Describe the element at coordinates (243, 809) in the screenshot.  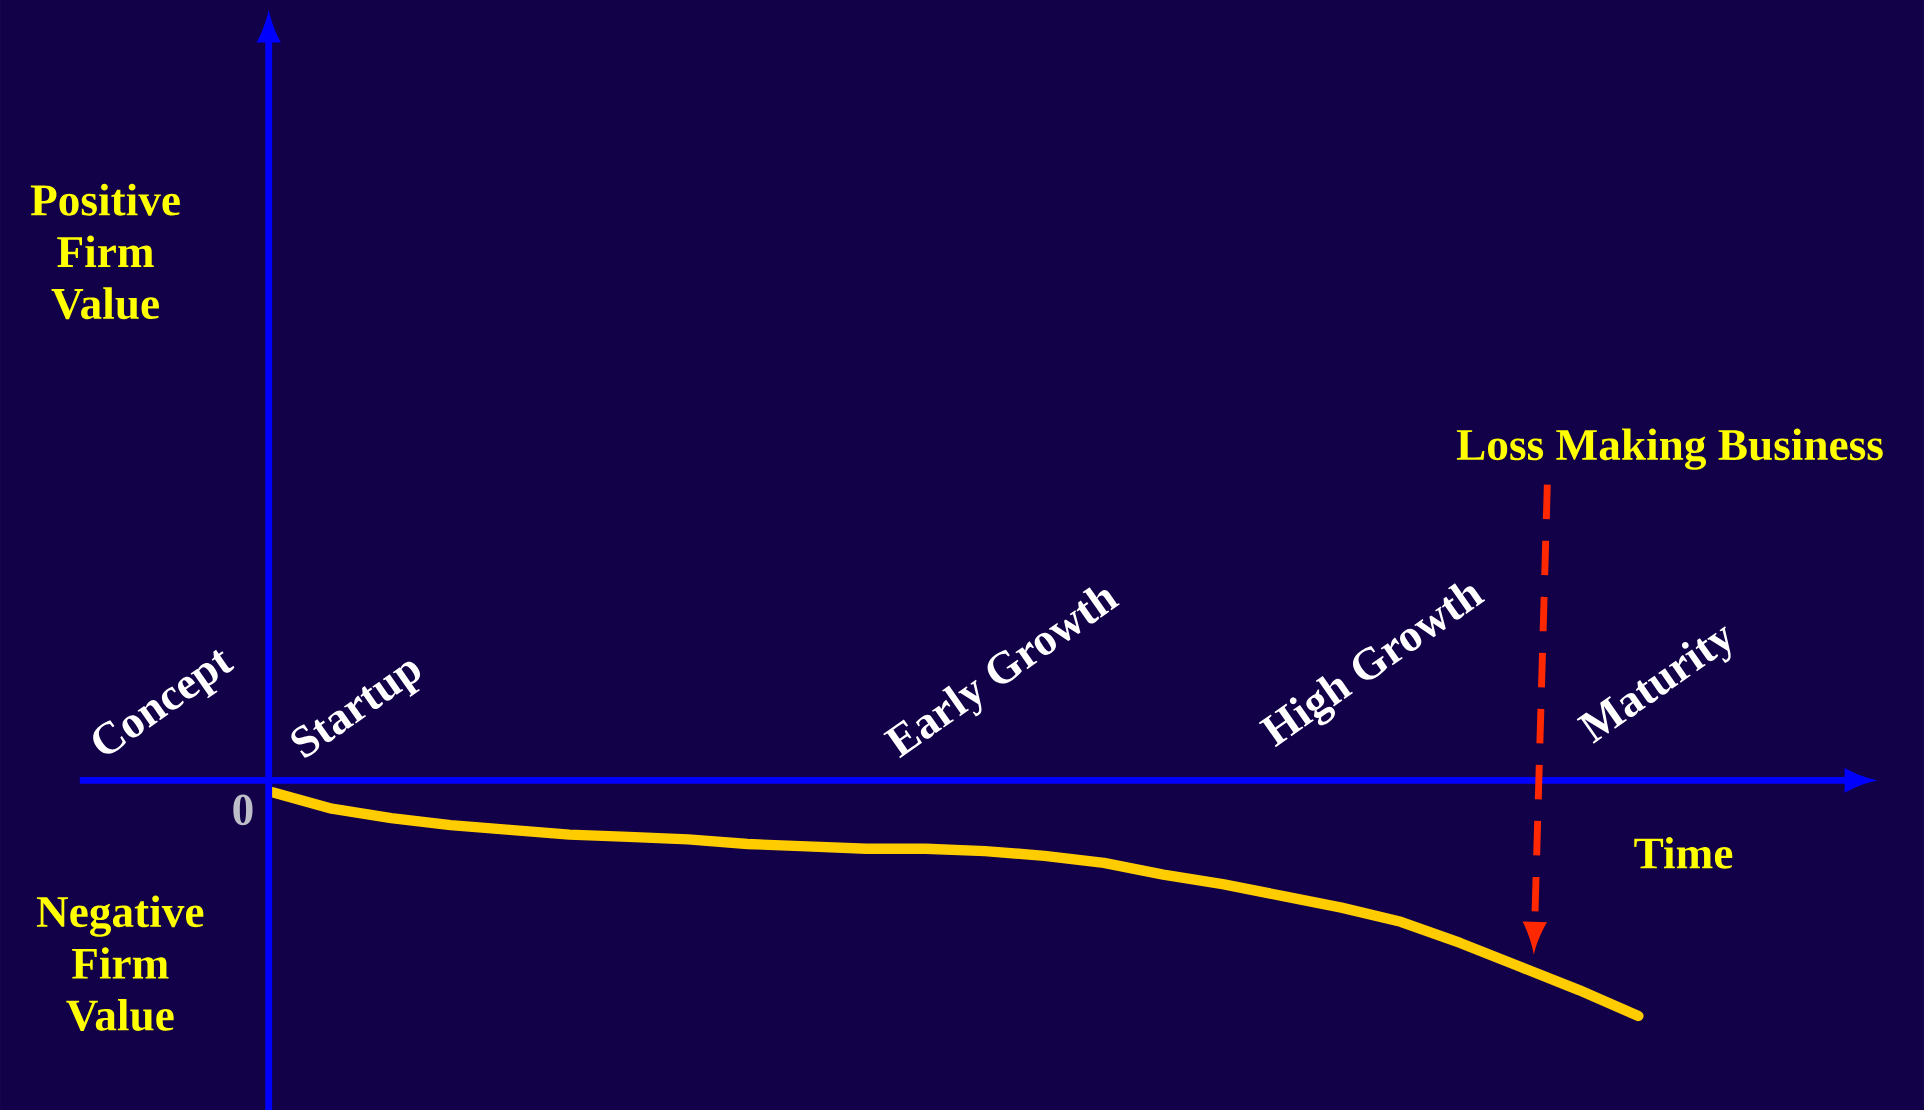
I see `annotation: 0` at that location.